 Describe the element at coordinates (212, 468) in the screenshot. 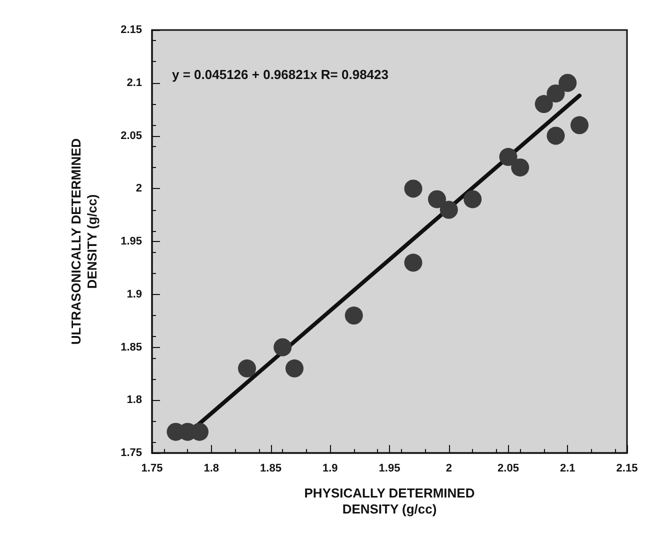

I see `x-tick-label: 1.8` at that location.